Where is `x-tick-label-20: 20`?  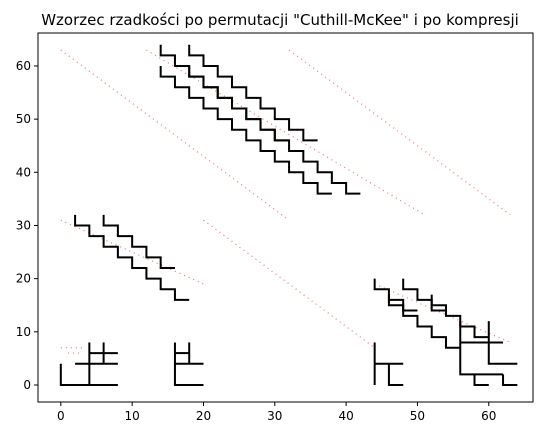 x-tick-label-20: 20 is located at coordinates (203, 416).